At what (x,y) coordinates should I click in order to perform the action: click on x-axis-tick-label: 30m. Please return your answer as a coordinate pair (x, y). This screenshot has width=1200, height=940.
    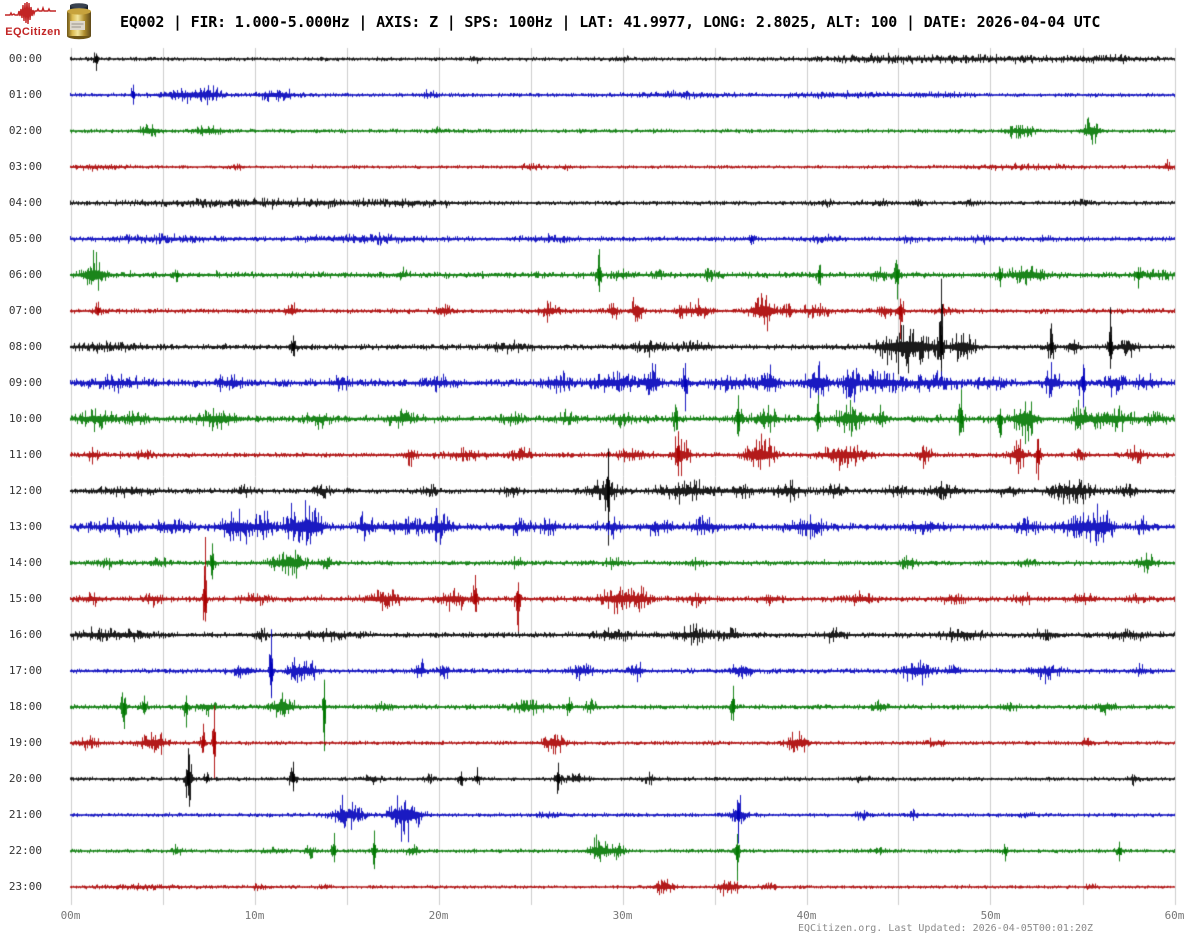
    Looking at the image, I should click on (622, 915).